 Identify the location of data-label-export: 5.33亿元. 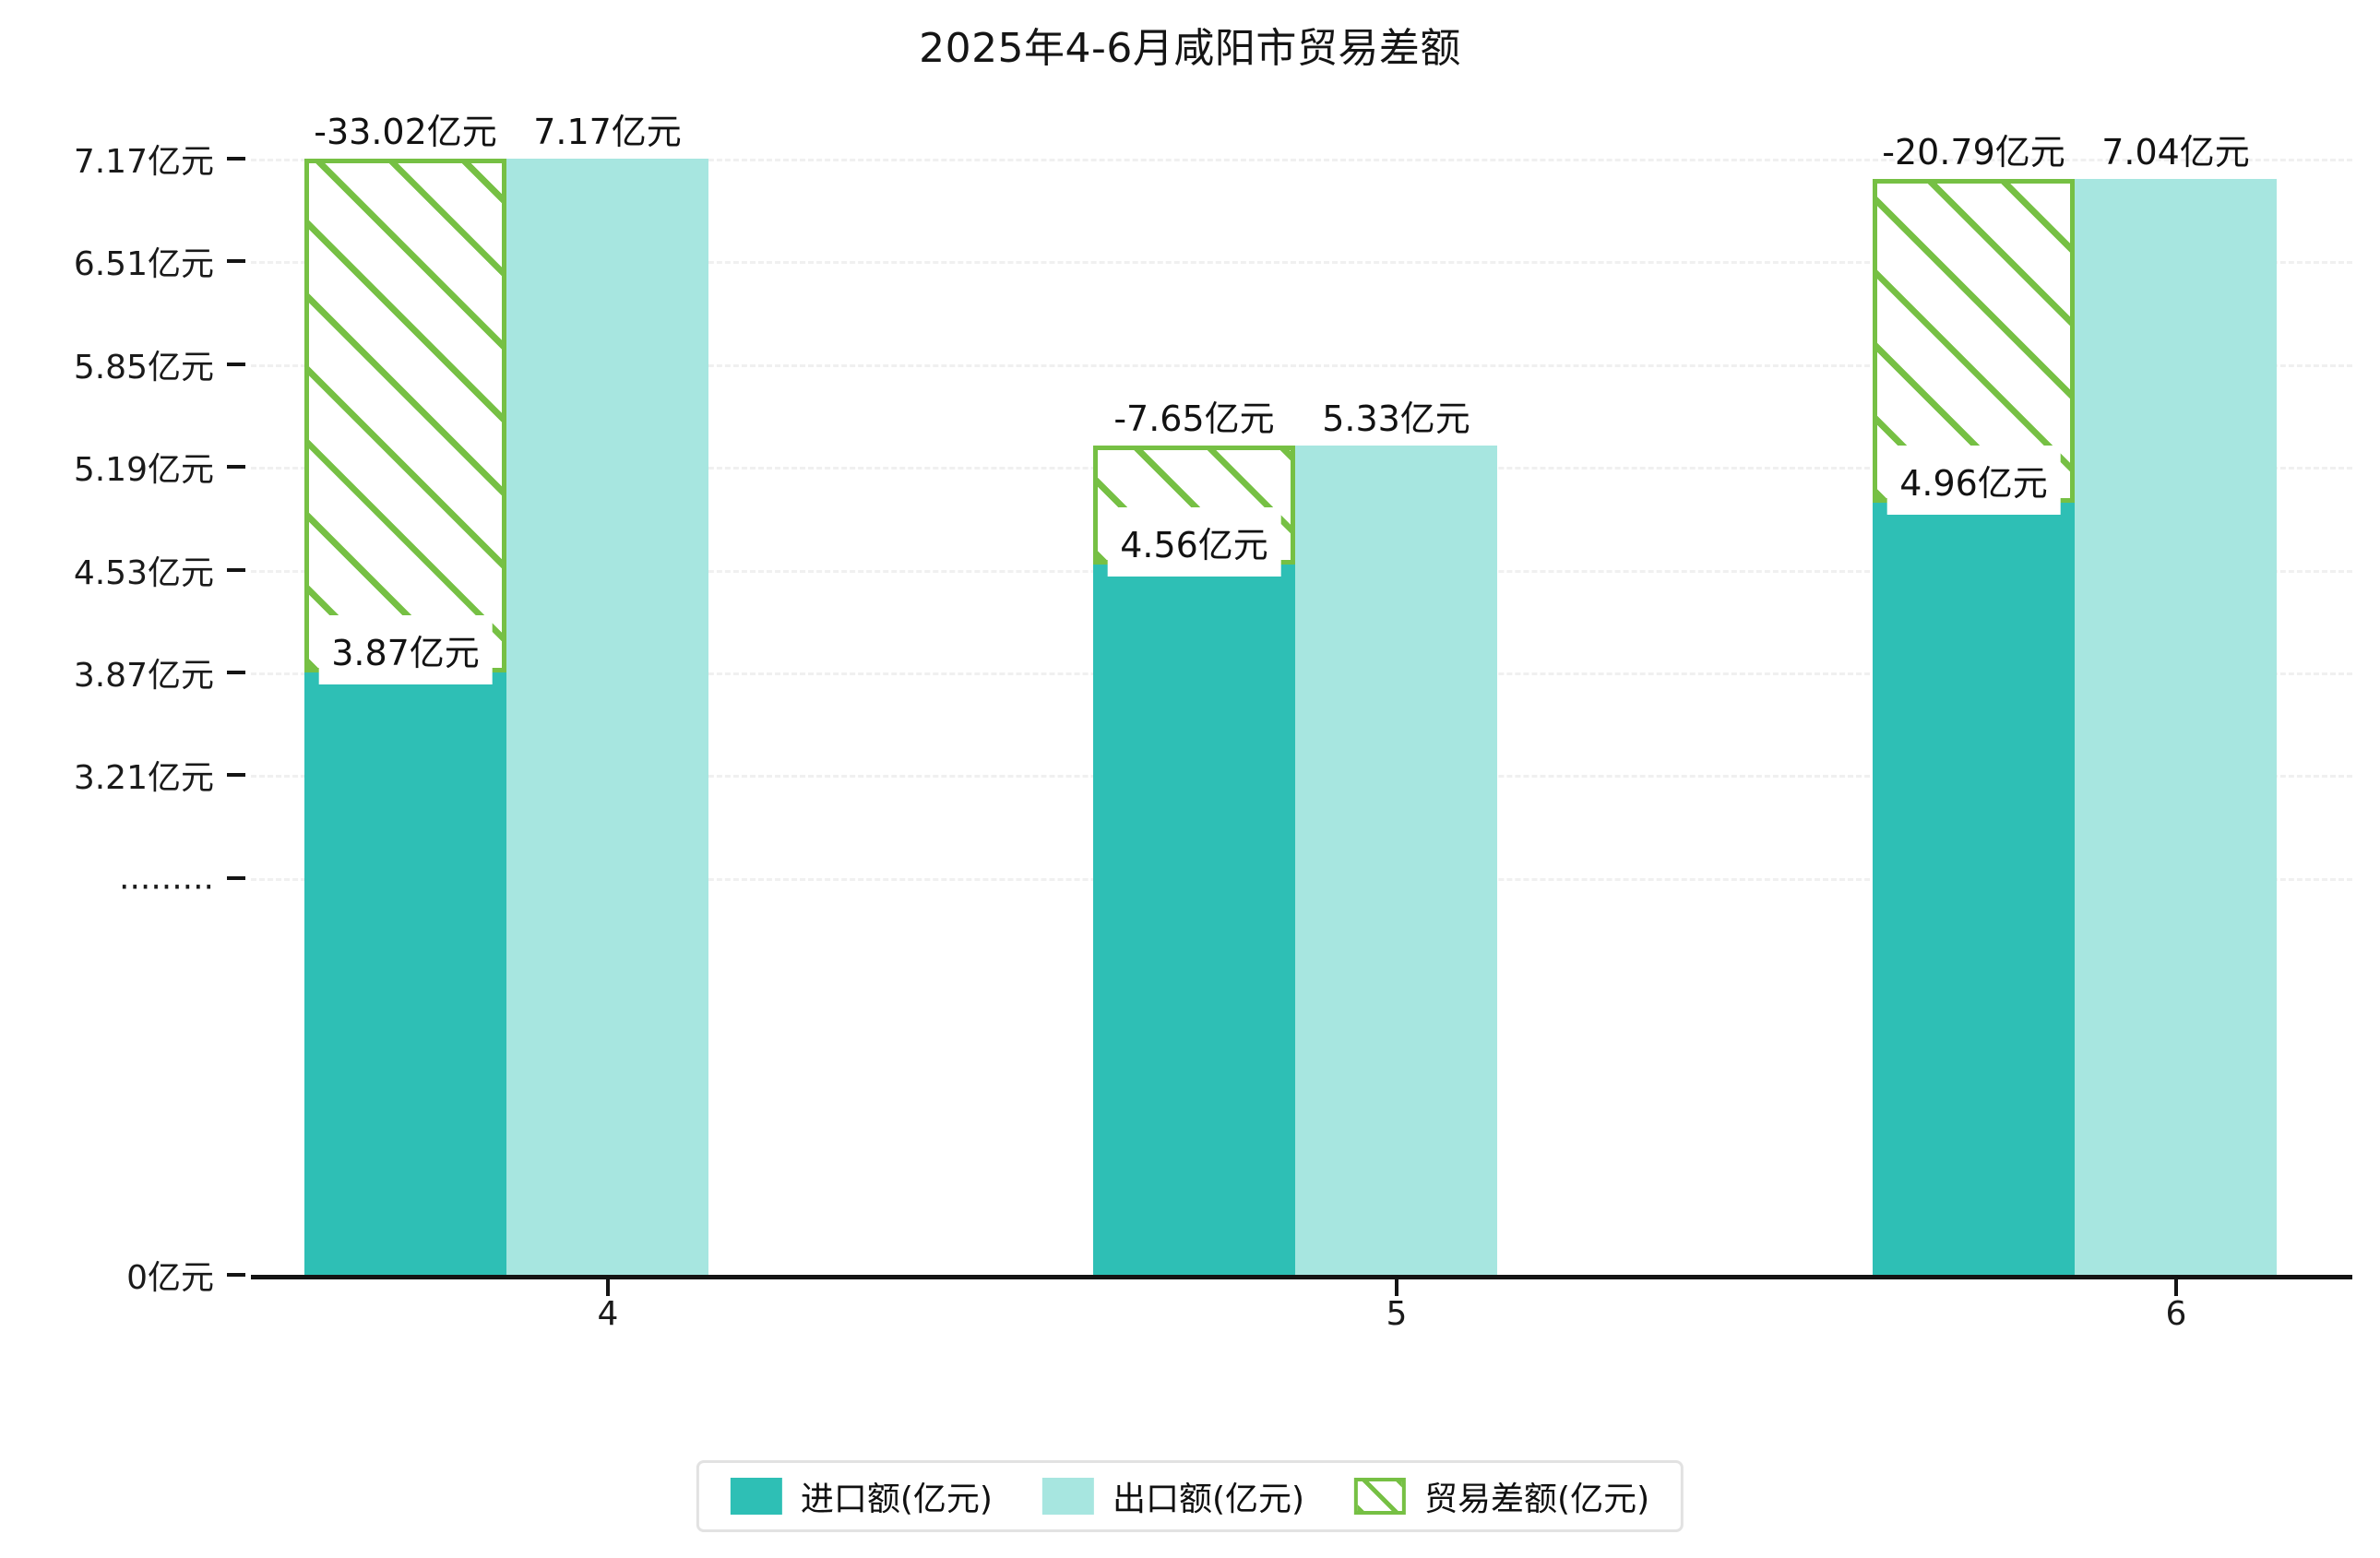
(1396, 419).